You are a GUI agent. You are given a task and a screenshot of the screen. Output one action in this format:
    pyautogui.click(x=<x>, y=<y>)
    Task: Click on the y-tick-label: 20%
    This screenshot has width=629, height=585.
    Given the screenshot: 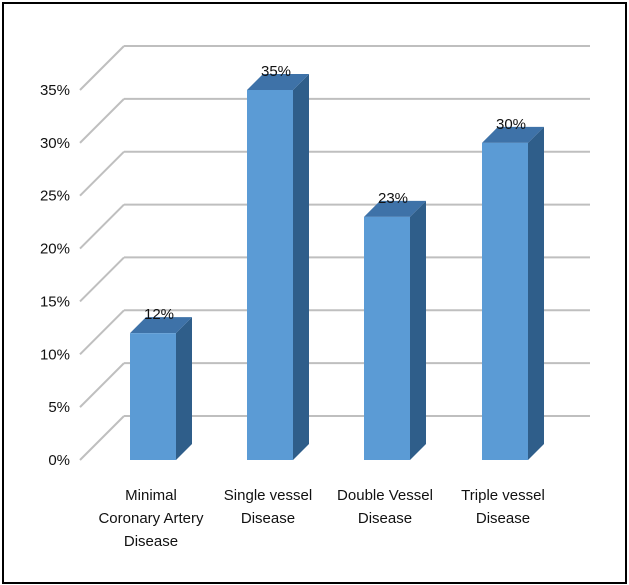 What is the action you would take?
    pyautogui.click(x=55, y=249)
    